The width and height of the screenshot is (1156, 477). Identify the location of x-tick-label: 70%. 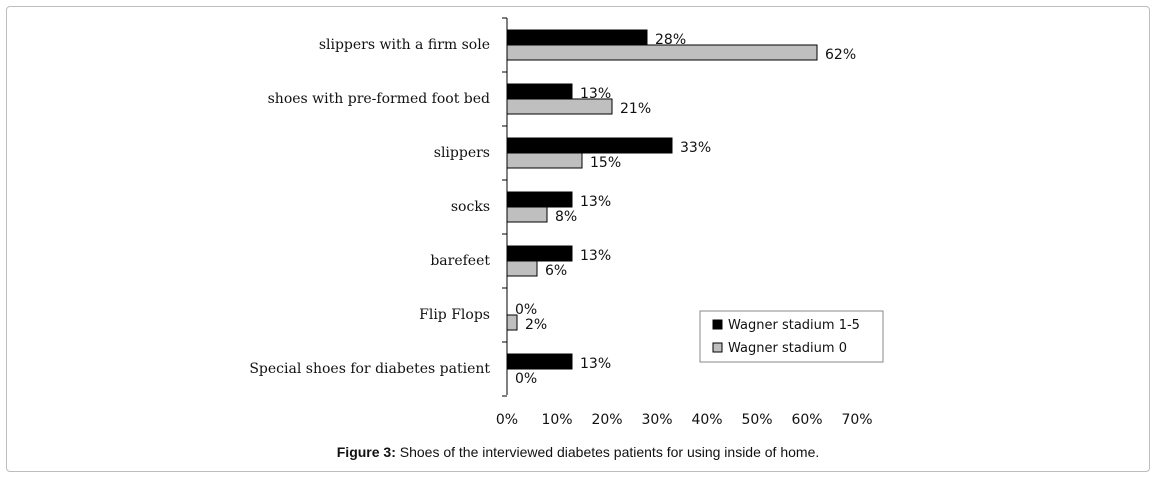
(856, 420).